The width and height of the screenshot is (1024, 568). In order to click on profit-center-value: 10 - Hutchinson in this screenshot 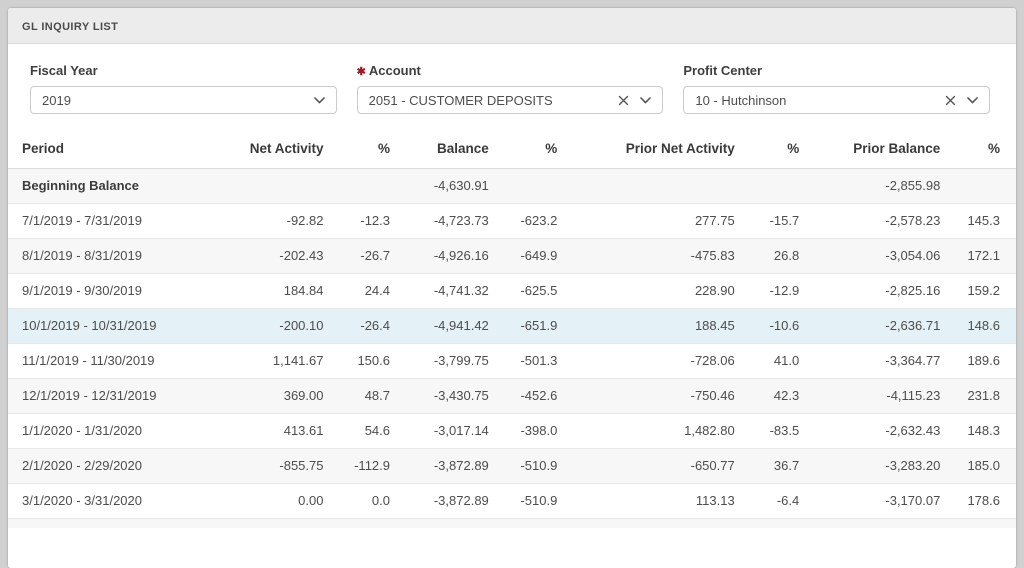, I will do `click(741, 100)`.